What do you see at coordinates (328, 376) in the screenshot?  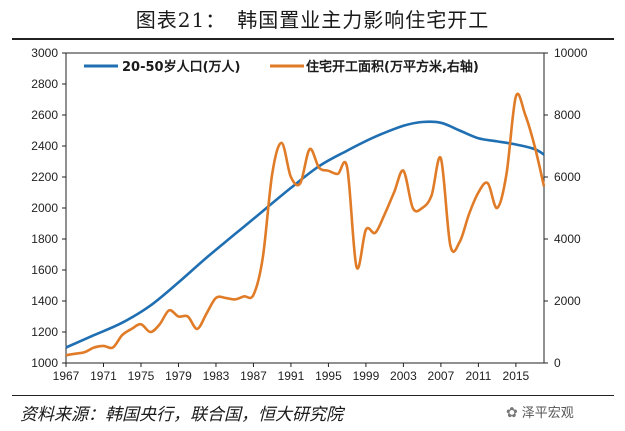 I see `x-tick-label: 1995` at bounding box center [328, 376].